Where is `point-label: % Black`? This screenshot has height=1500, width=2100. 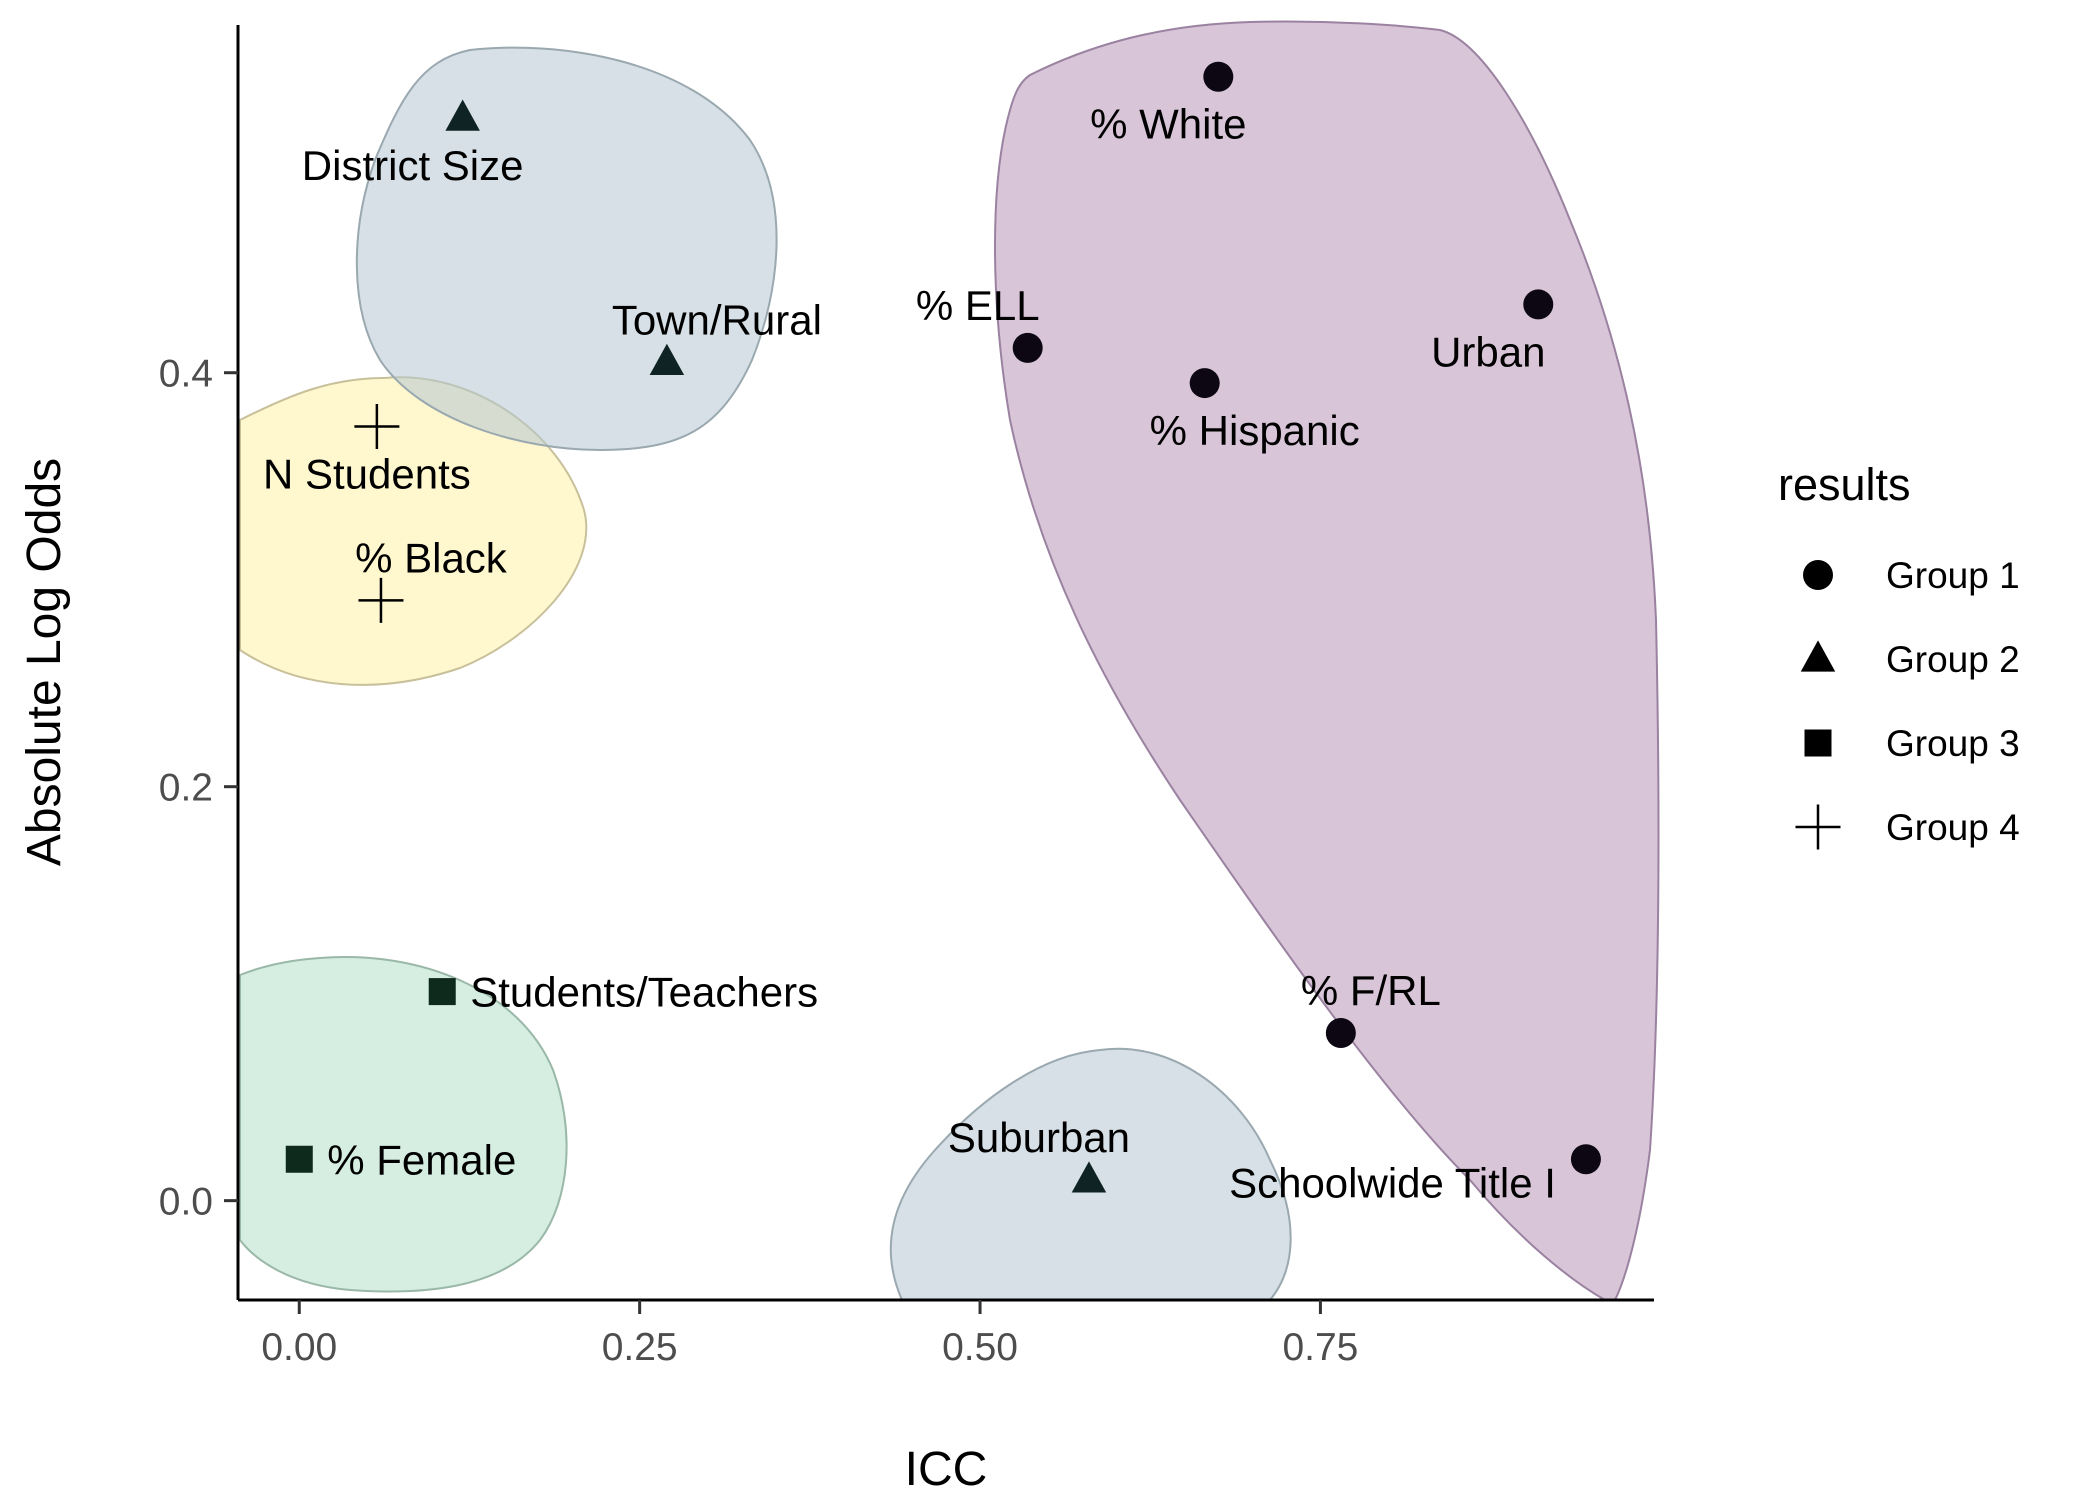 point-label: % Black is located at coordinates (431, 557).